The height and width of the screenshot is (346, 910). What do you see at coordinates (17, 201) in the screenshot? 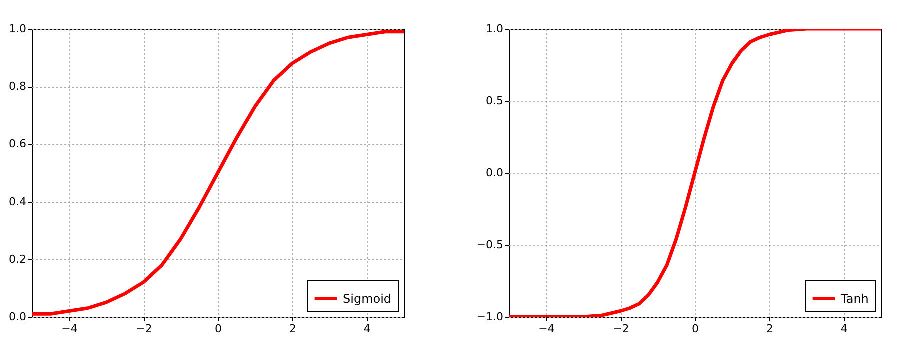
I see `y-tick-label: 0.4` at bounding box center [17, 201].